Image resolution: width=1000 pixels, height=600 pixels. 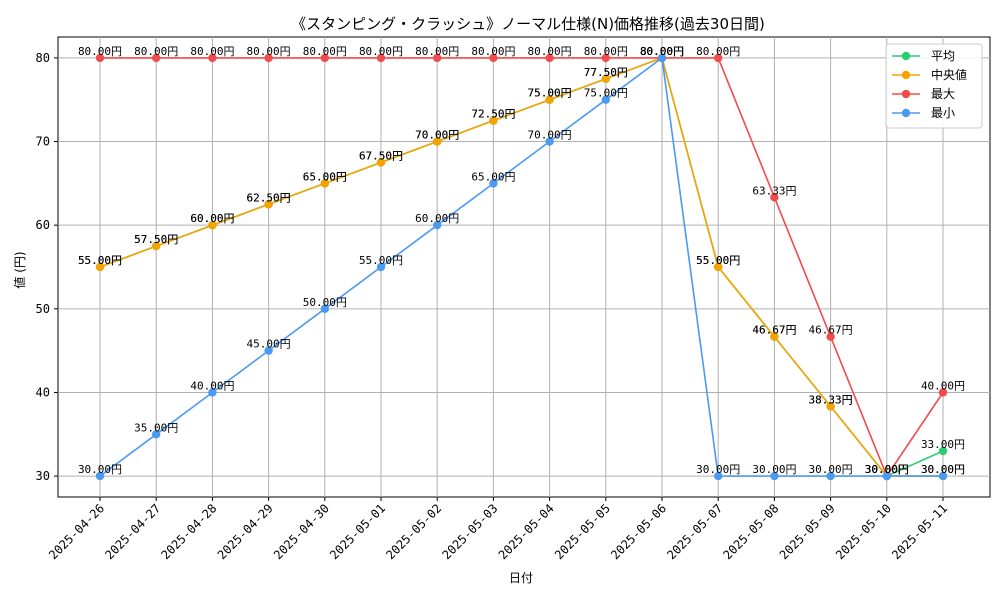 I want to click on x-tick-label: 2025-05-05, so click(x=582, y=531).